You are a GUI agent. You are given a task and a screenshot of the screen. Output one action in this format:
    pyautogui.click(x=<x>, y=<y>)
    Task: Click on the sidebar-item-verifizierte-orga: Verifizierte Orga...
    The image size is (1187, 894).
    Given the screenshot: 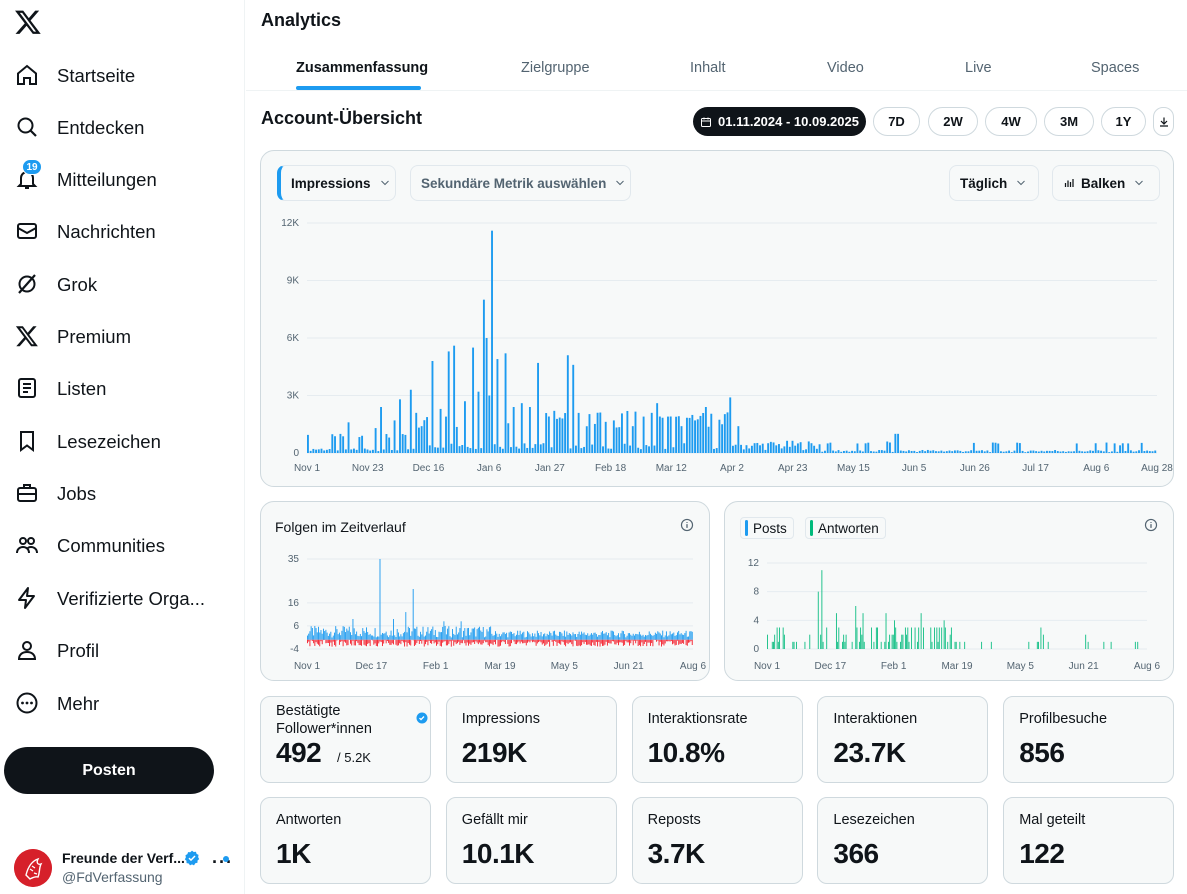 What is the action you would take?
    pyautogui.click(x=120, y=598)
    